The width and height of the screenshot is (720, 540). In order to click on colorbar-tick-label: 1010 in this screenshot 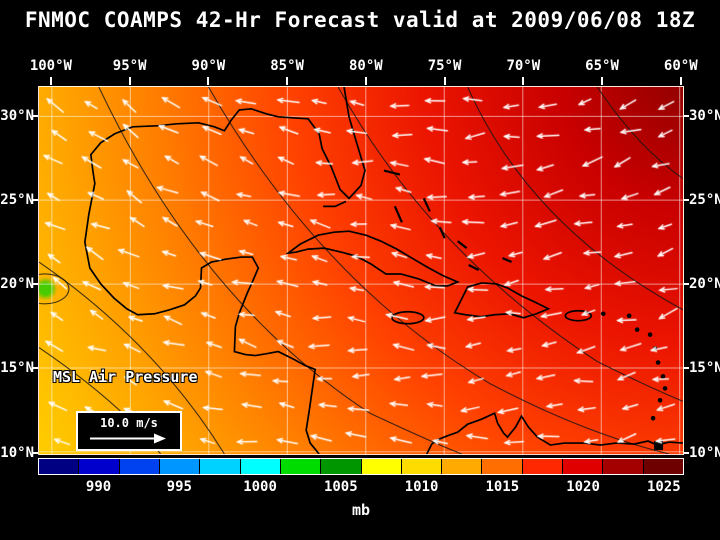, I will do `click(421, 487)`.